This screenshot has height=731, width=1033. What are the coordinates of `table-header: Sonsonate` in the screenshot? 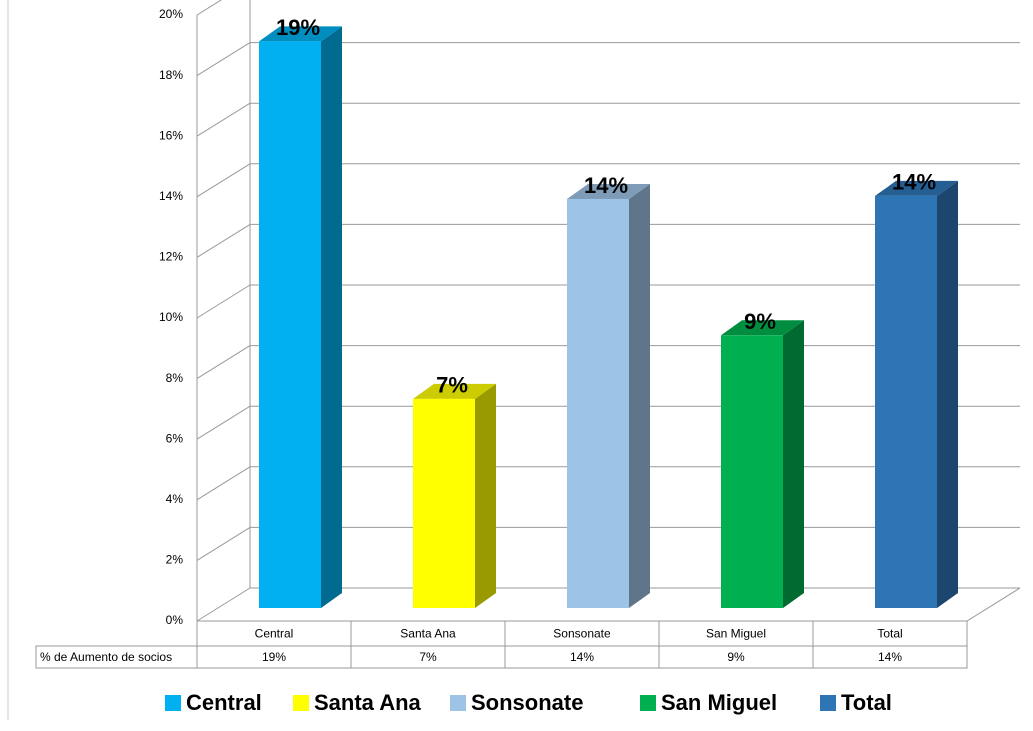 It's located at (582, 634).